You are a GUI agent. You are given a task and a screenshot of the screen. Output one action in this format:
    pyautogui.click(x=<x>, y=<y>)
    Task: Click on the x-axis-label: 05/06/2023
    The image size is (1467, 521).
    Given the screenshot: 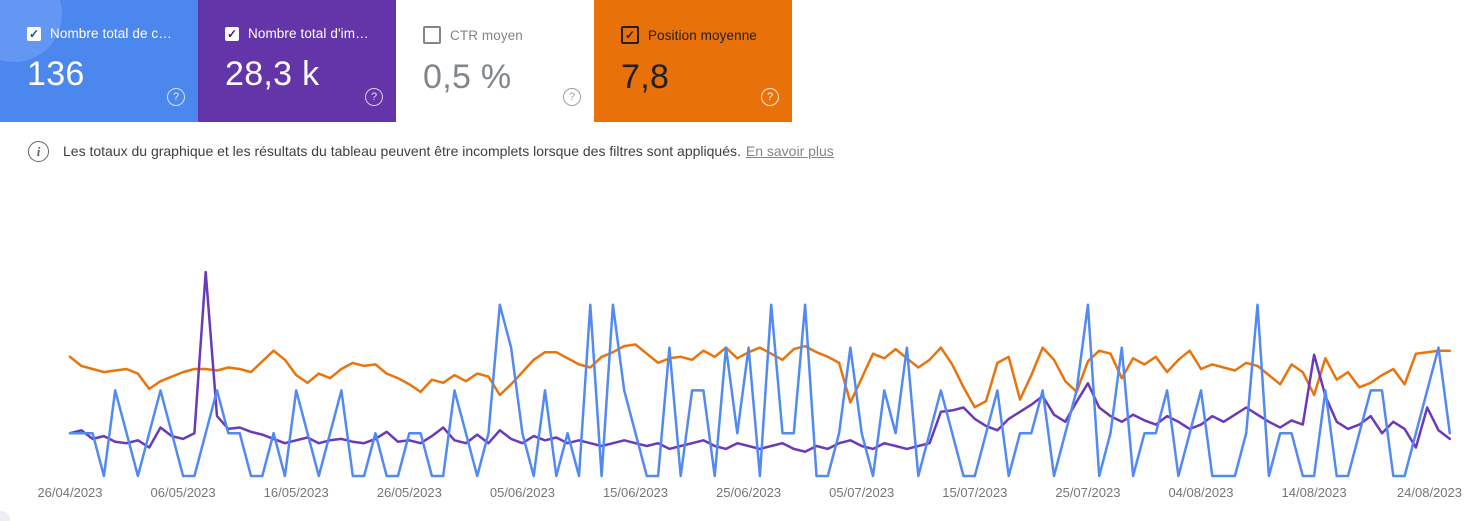 What is the action you would take?
    pyautogui.click(x=522, y=492)
    